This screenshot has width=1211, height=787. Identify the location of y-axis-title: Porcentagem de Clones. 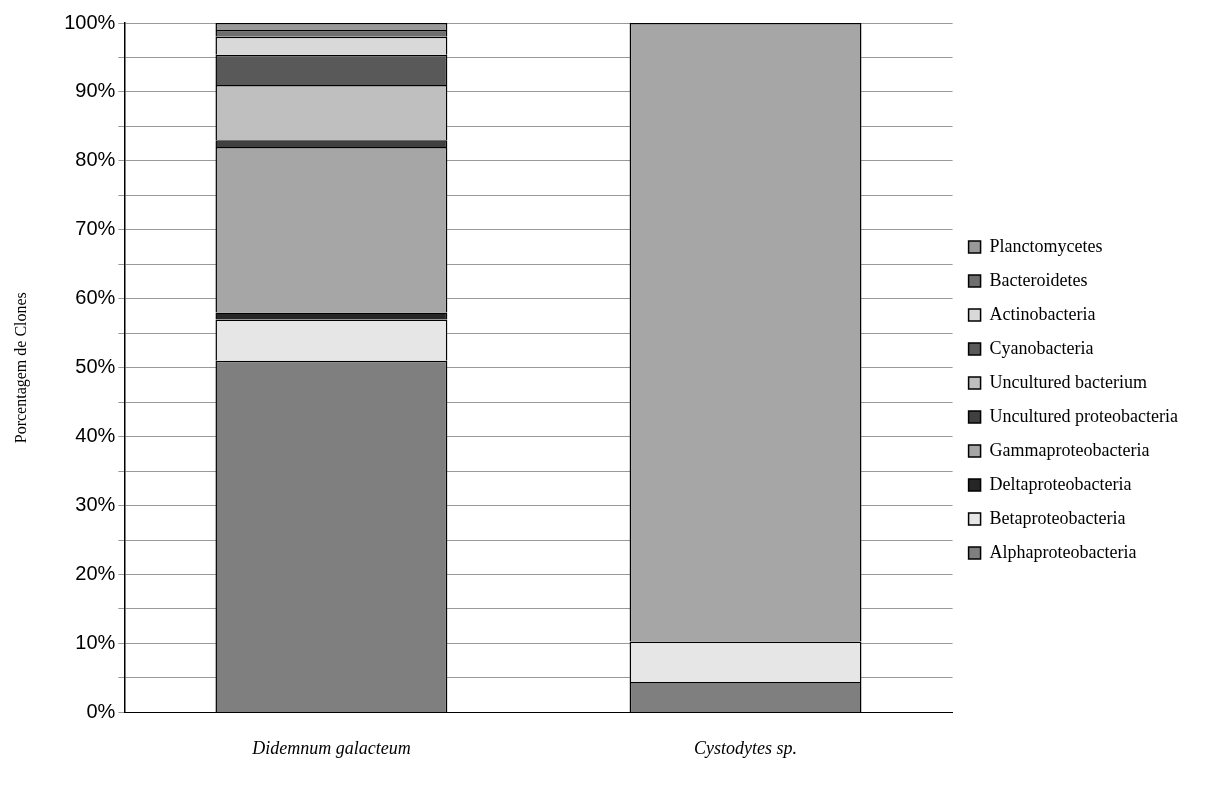
(20, 368).